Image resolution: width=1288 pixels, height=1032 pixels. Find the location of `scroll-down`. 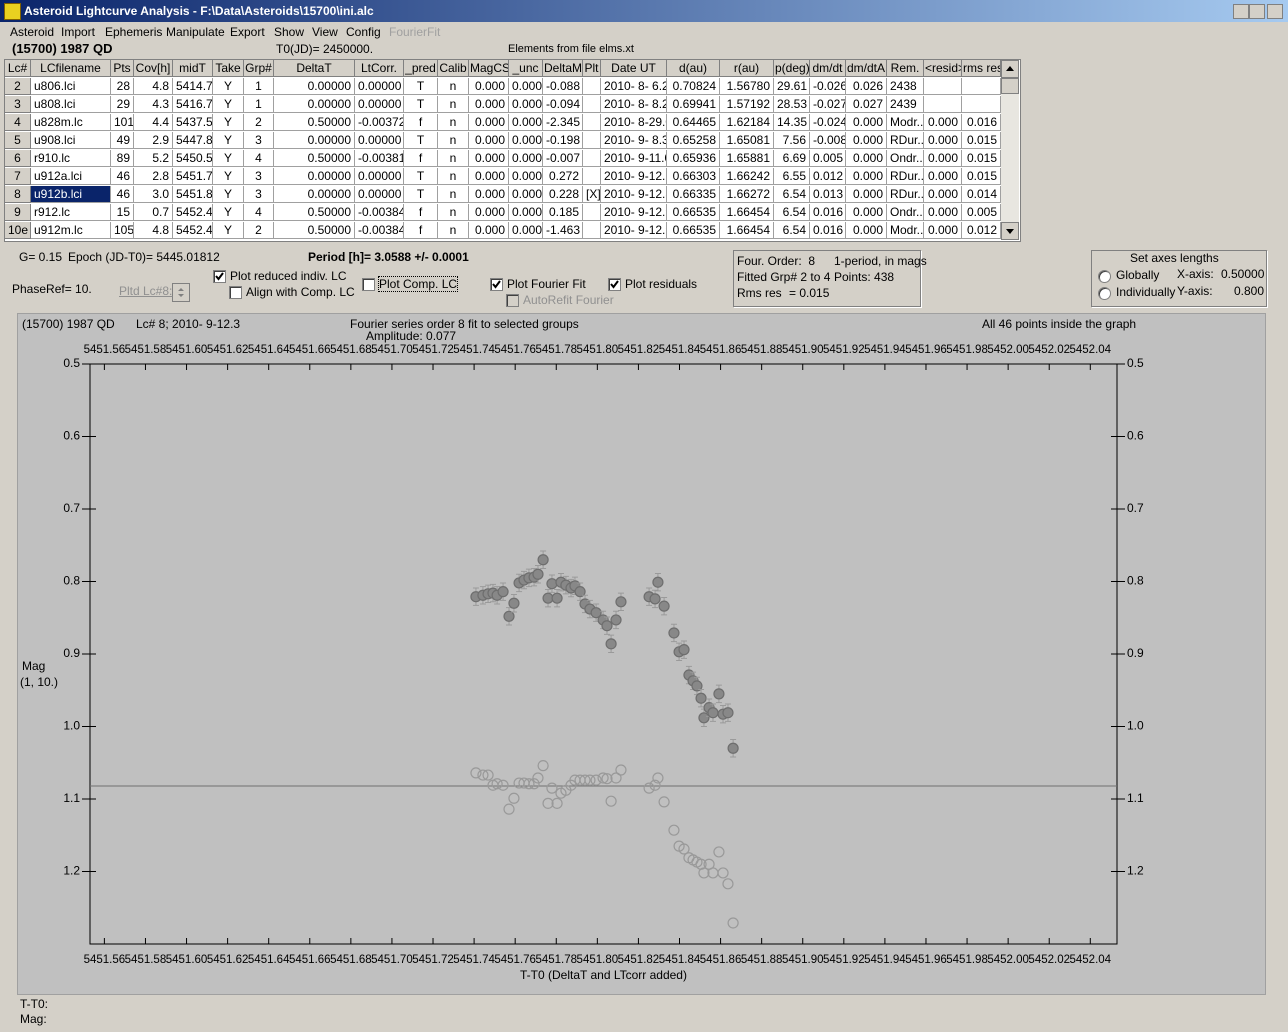

scroll-down is located at coordinates (1010, 231).